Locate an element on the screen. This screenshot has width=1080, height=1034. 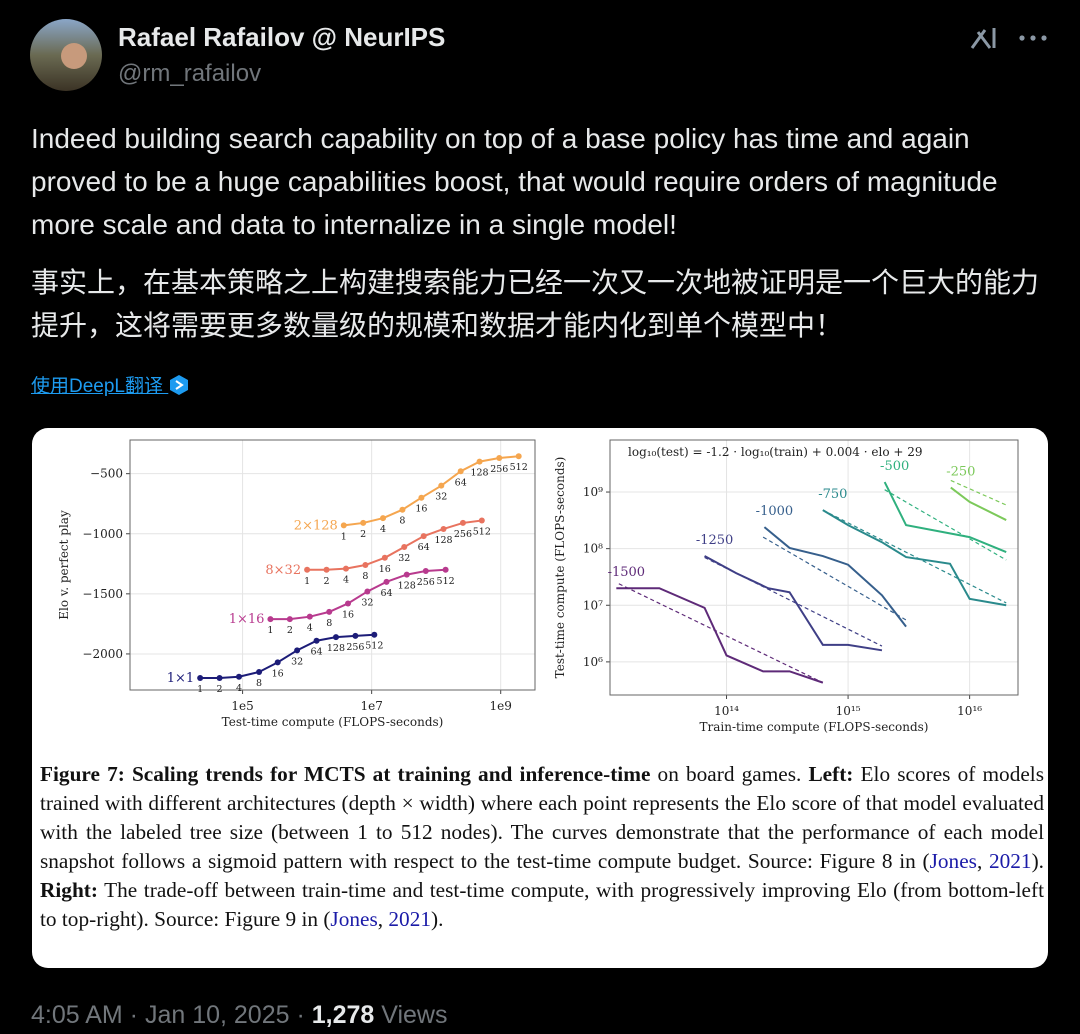
grok-icon is located at coordinates (983, 38).